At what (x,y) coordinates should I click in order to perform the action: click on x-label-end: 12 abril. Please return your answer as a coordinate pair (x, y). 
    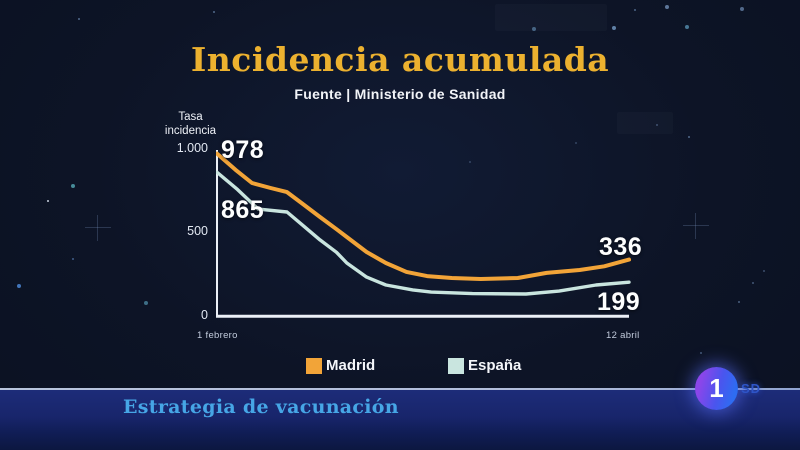
    Looking at the image, I should click on (623, 335).